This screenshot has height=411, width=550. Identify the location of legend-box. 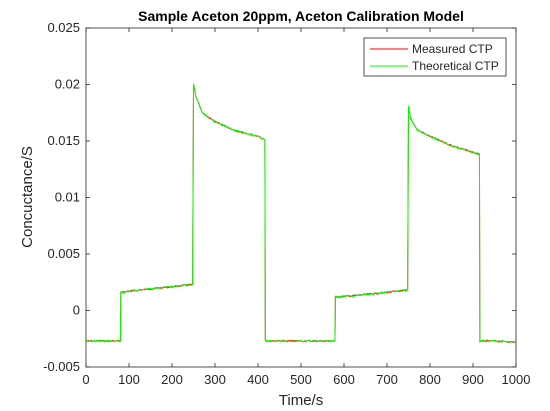
(435, 57).